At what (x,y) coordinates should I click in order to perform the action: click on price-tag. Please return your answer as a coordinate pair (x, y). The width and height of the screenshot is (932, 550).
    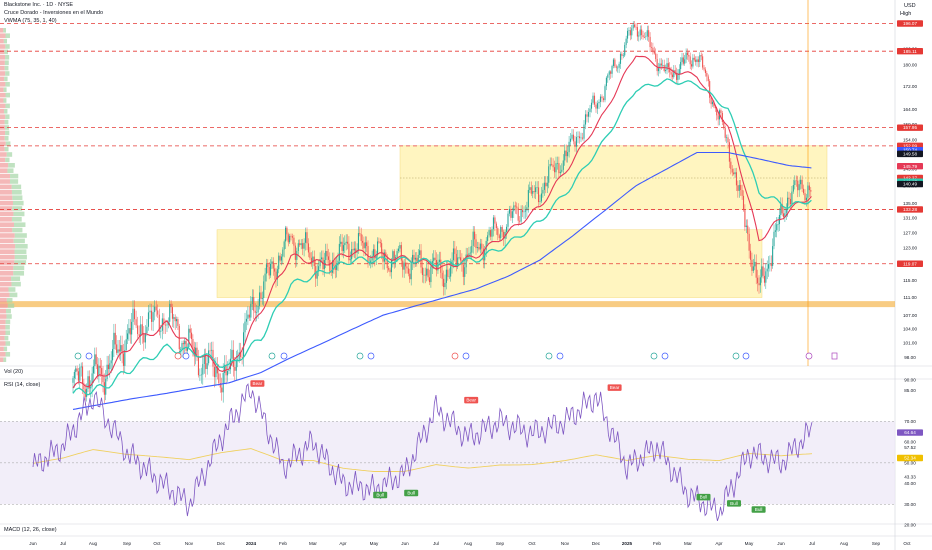
    Looking at the image, I should click on (910, 263).